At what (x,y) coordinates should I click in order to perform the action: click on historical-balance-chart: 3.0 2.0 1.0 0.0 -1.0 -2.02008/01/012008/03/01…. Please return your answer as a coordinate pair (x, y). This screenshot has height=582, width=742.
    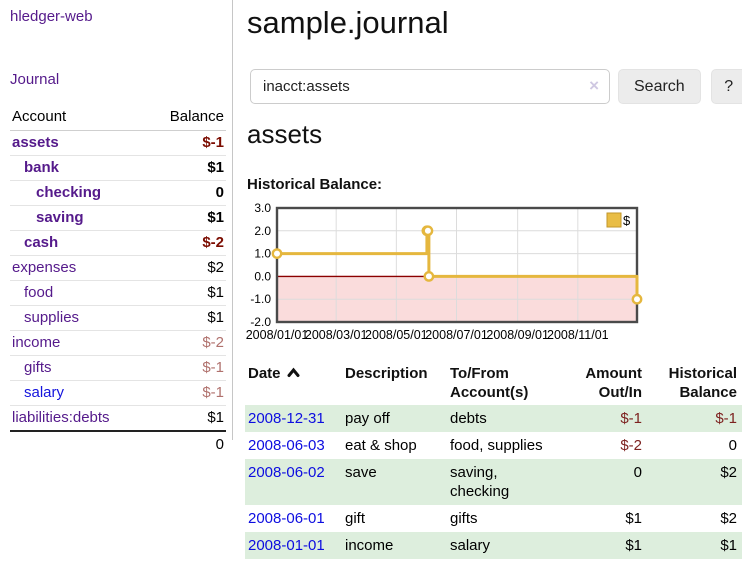
    Looking at the image, I should click on (444, 271).